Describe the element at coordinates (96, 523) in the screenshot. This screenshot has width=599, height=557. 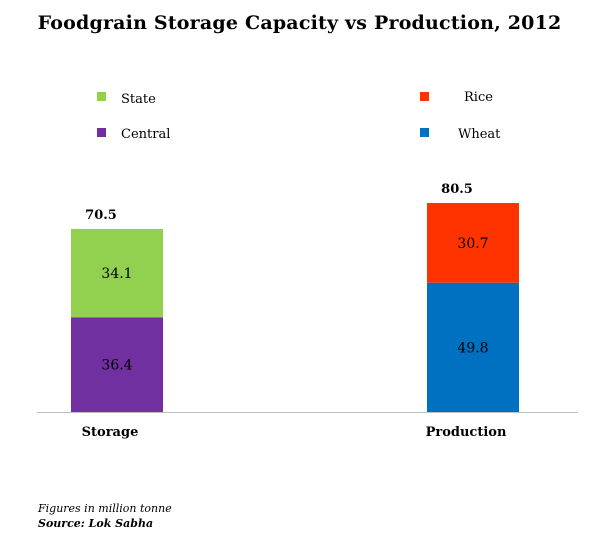
I see `source-note: Source: Lok Sabha` at that location.